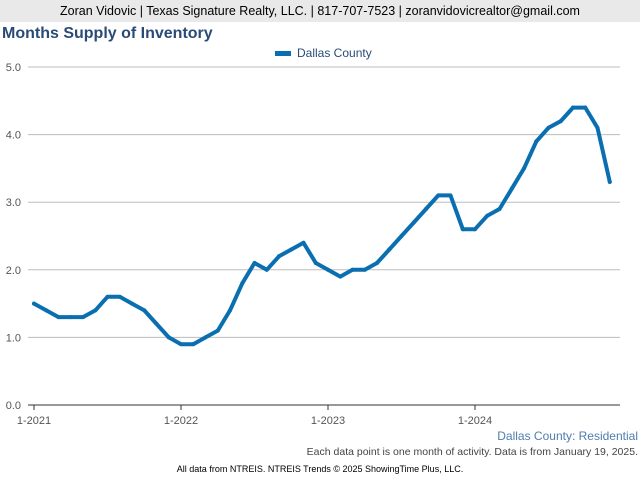  What do you see at coordinates (107, 33) in the screenshot?
I see `chart-title: Months Supply of Inventory` at bounding box center [107, 33].